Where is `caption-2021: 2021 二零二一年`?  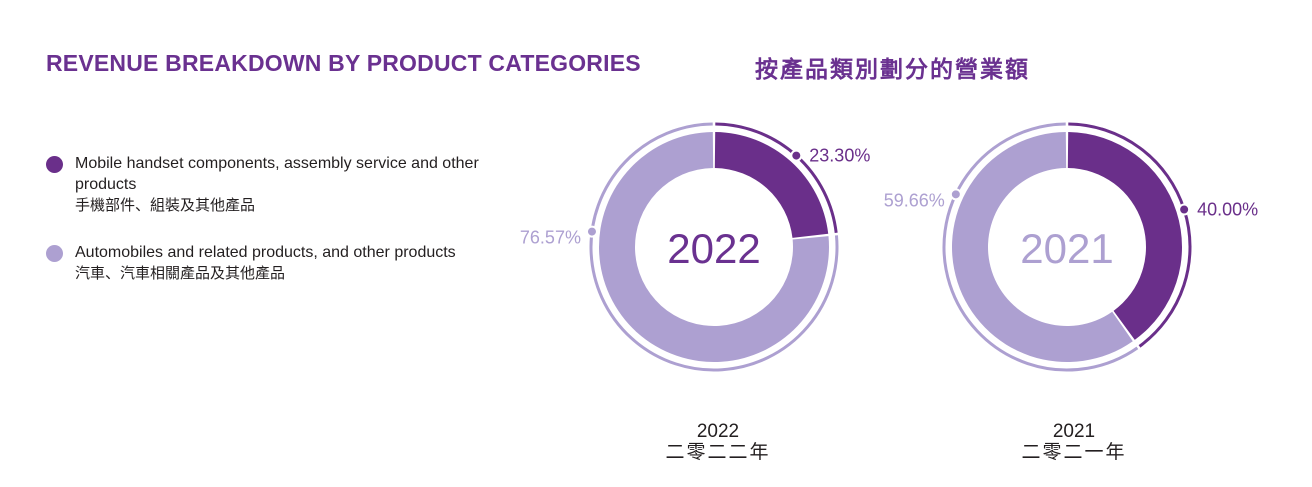
caption-2021: 2021 二零二一年 is located at coordinates (1074, 442).